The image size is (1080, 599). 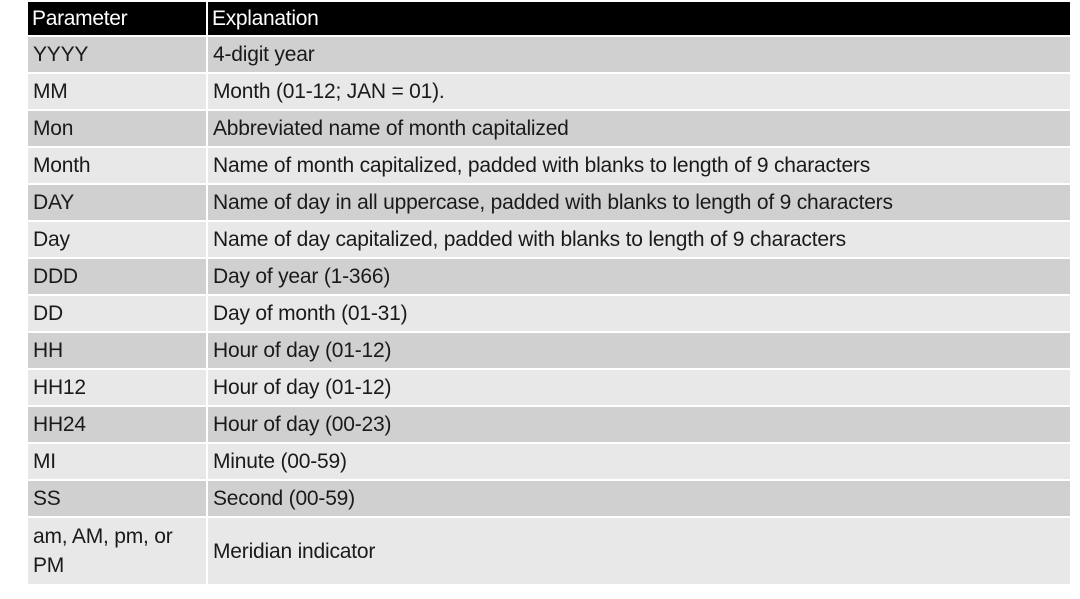 What do you see at coordinates (638, 313) in the screenshot?
I see `cell-explanation: Day of month (01-31)` at bounding box center [638, 313].